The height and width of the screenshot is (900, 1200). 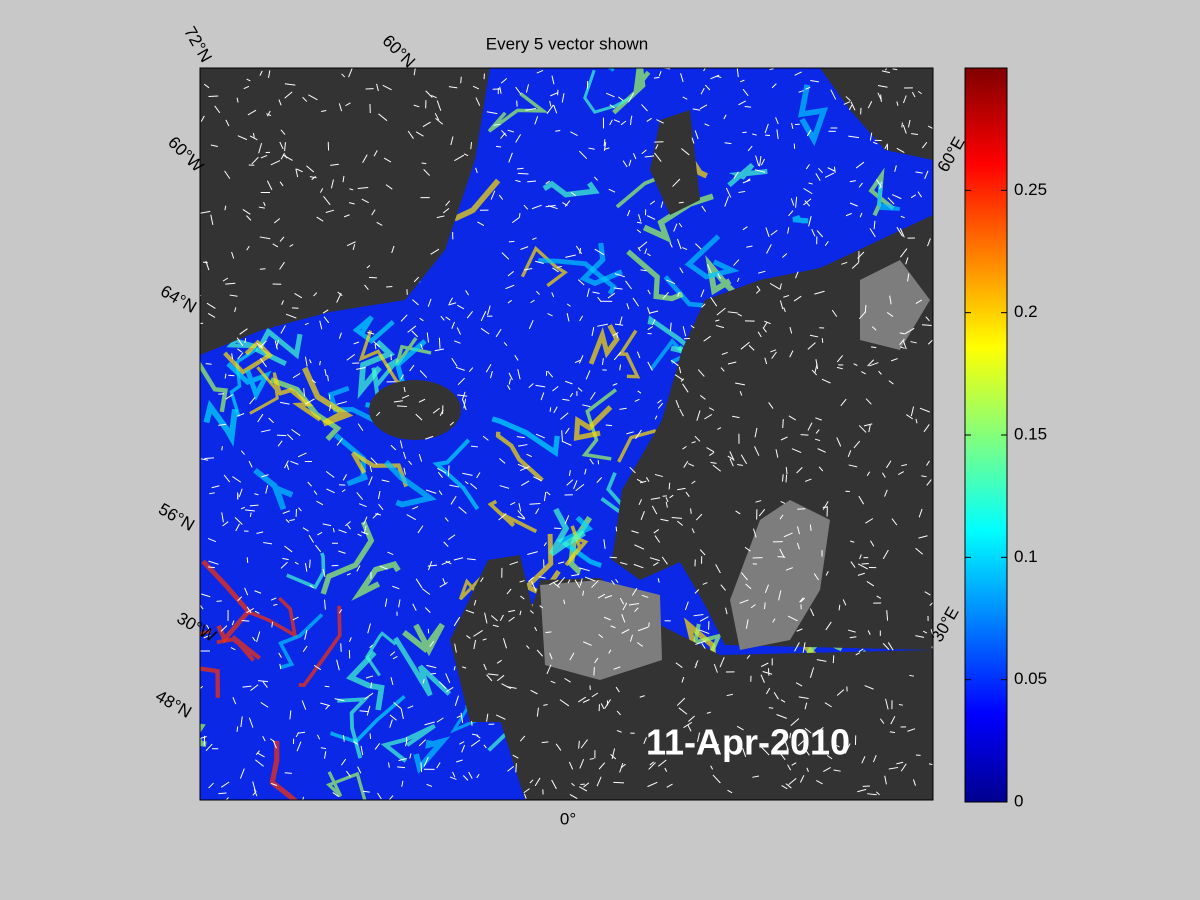 I want to click on colorbar-tick-label: 0, so click(x=1018, y=800).